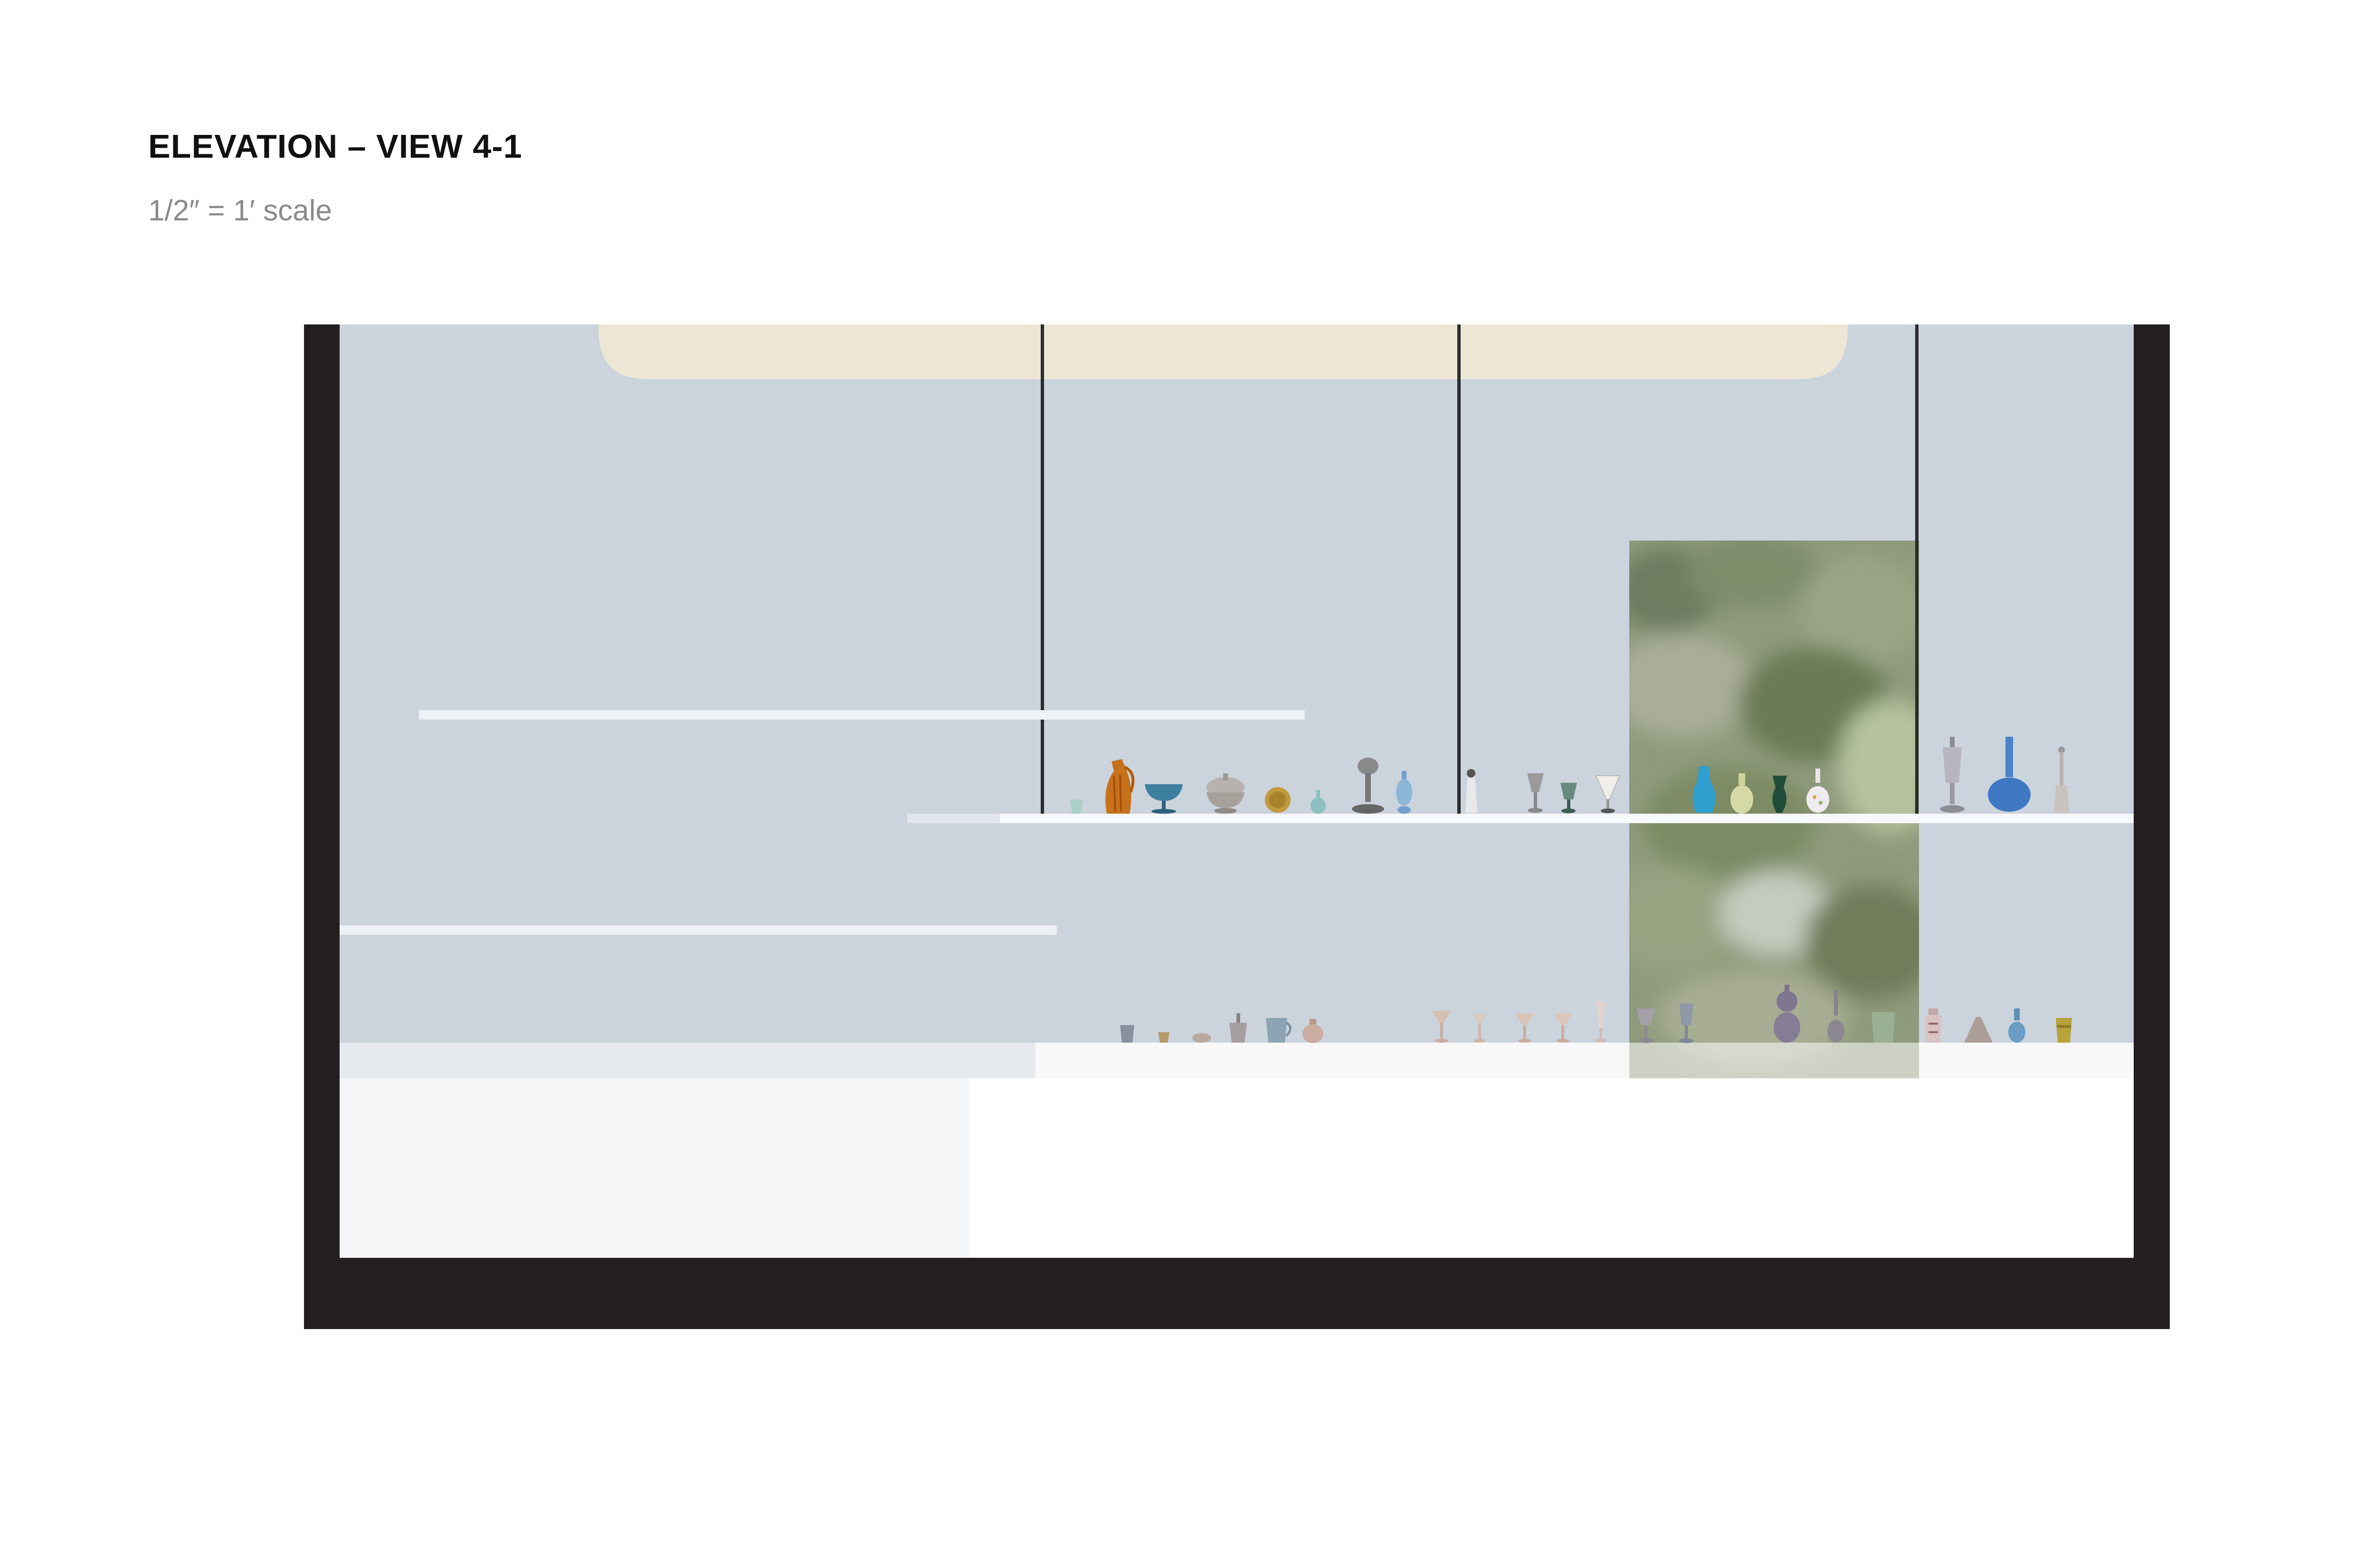  What do you see at coordinates (1368, 786) in the screenshot?
I see `silver-lamp-icon` at bounding box center [1368, 786].